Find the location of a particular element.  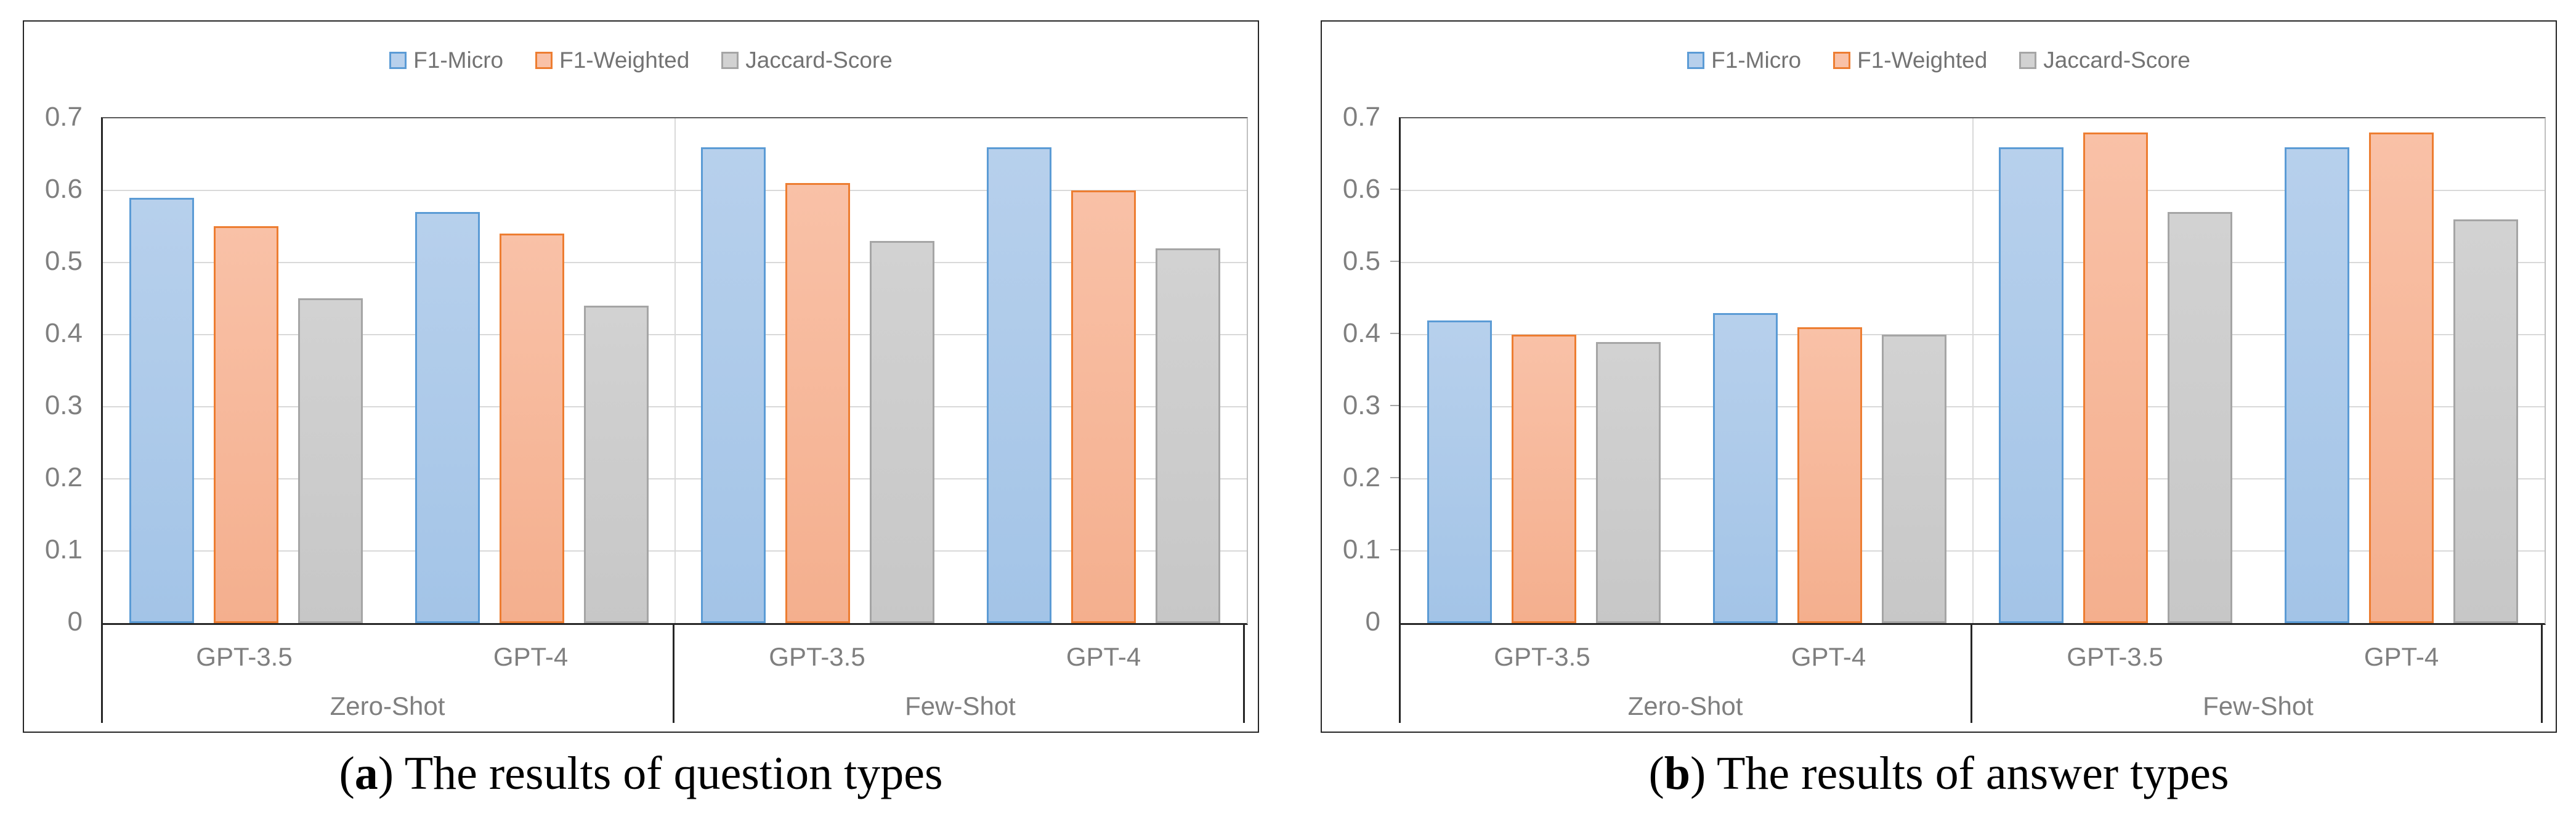

y-tick-label-0.3: 0.3 is located at coordinates (1361, 405).